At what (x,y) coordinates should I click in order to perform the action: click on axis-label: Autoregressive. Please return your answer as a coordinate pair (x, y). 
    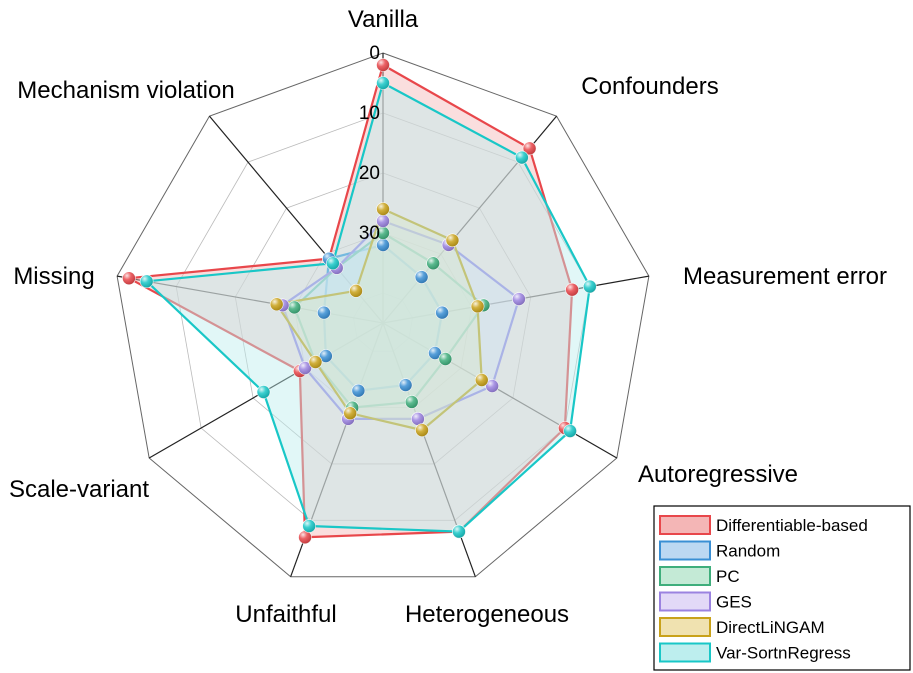
    Looking at the image, I should click on (718, 474).